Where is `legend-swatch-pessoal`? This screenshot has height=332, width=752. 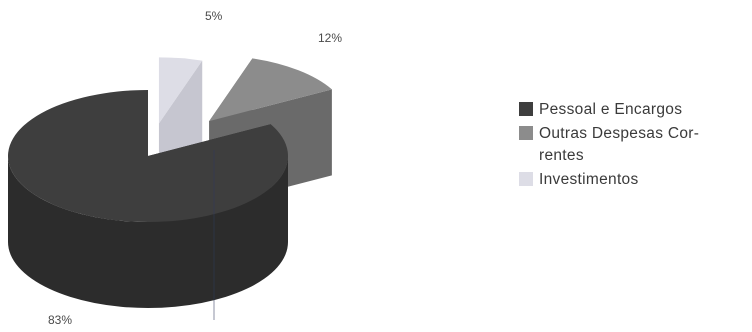
legend-swatch-pessoal is located at coordinates (526, 109).